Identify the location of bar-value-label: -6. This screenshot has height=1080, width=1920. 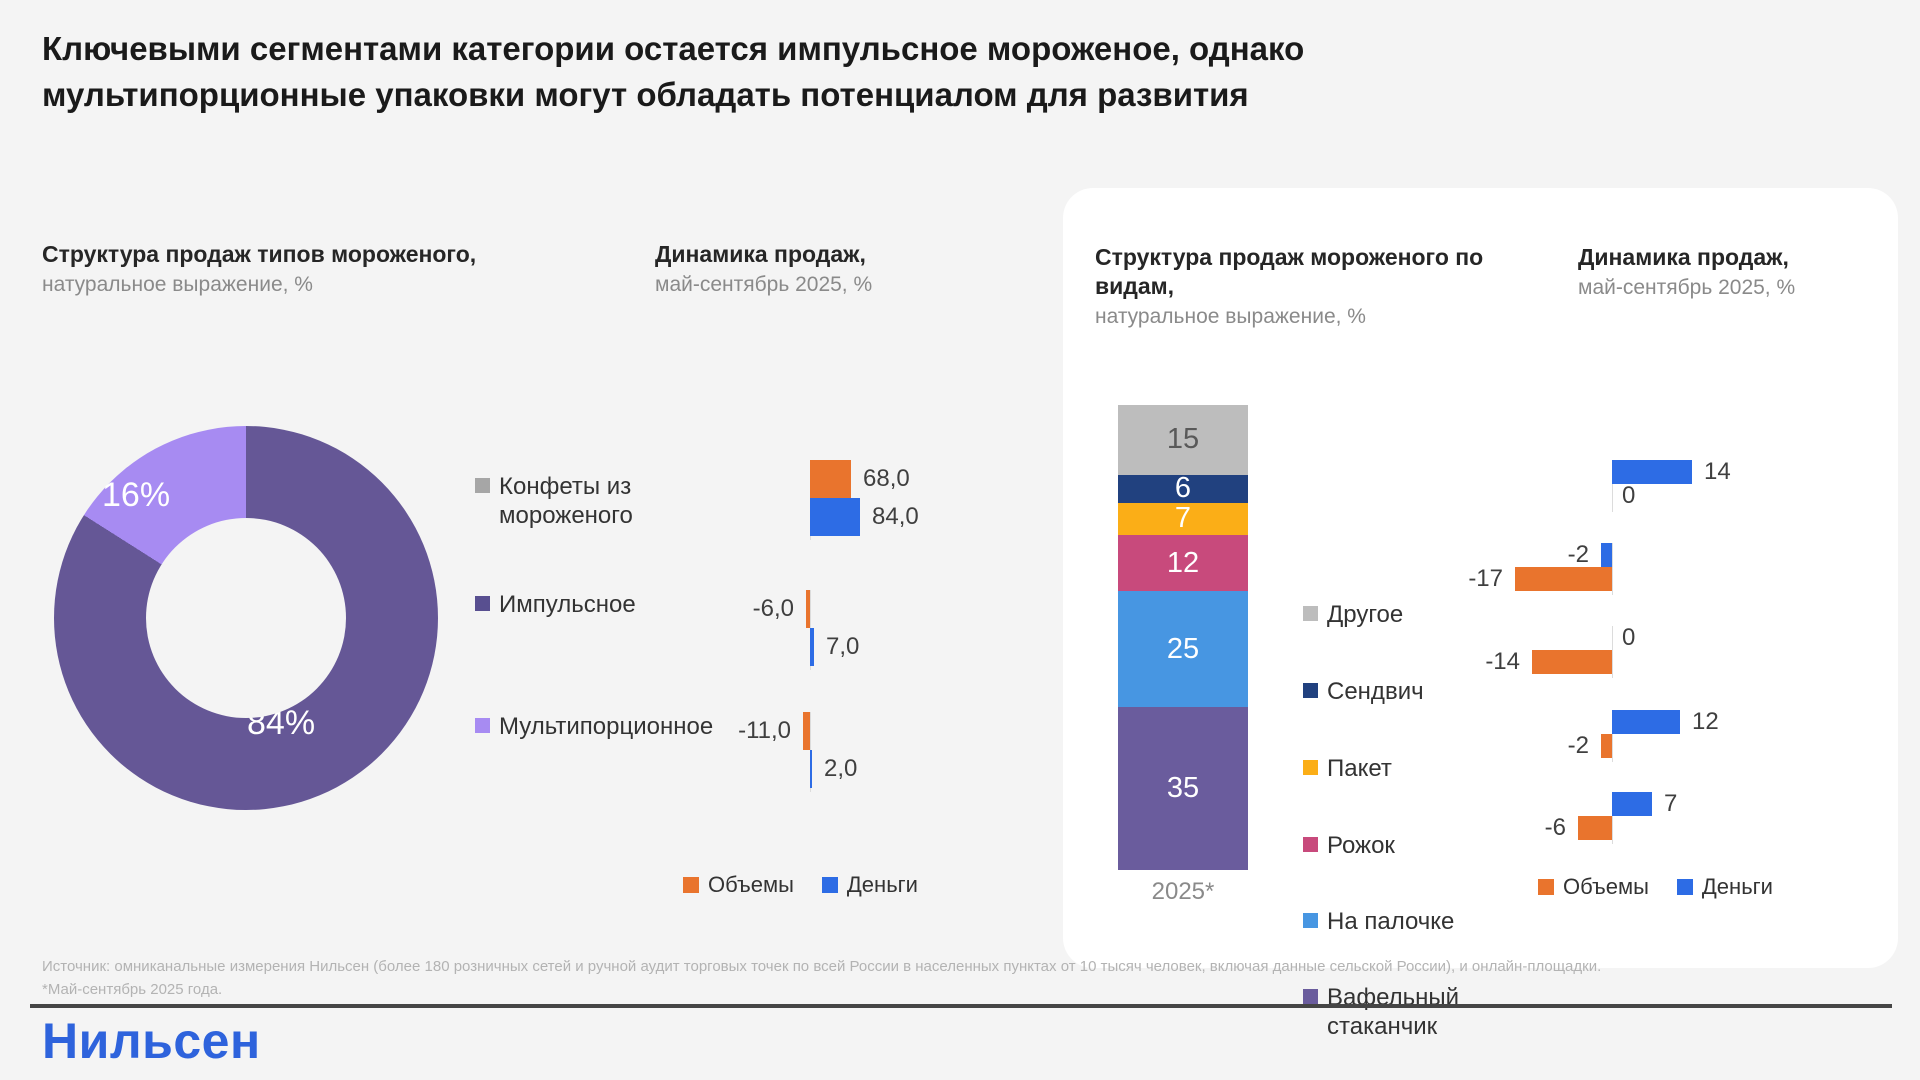
(1555, 827).